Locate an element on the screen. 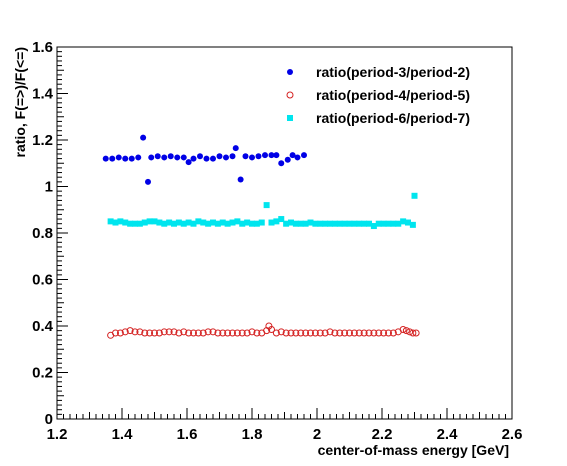 This screenshot has width=567, height=466. y-tick-label: 1.4 is located at coordinates (43, 94).